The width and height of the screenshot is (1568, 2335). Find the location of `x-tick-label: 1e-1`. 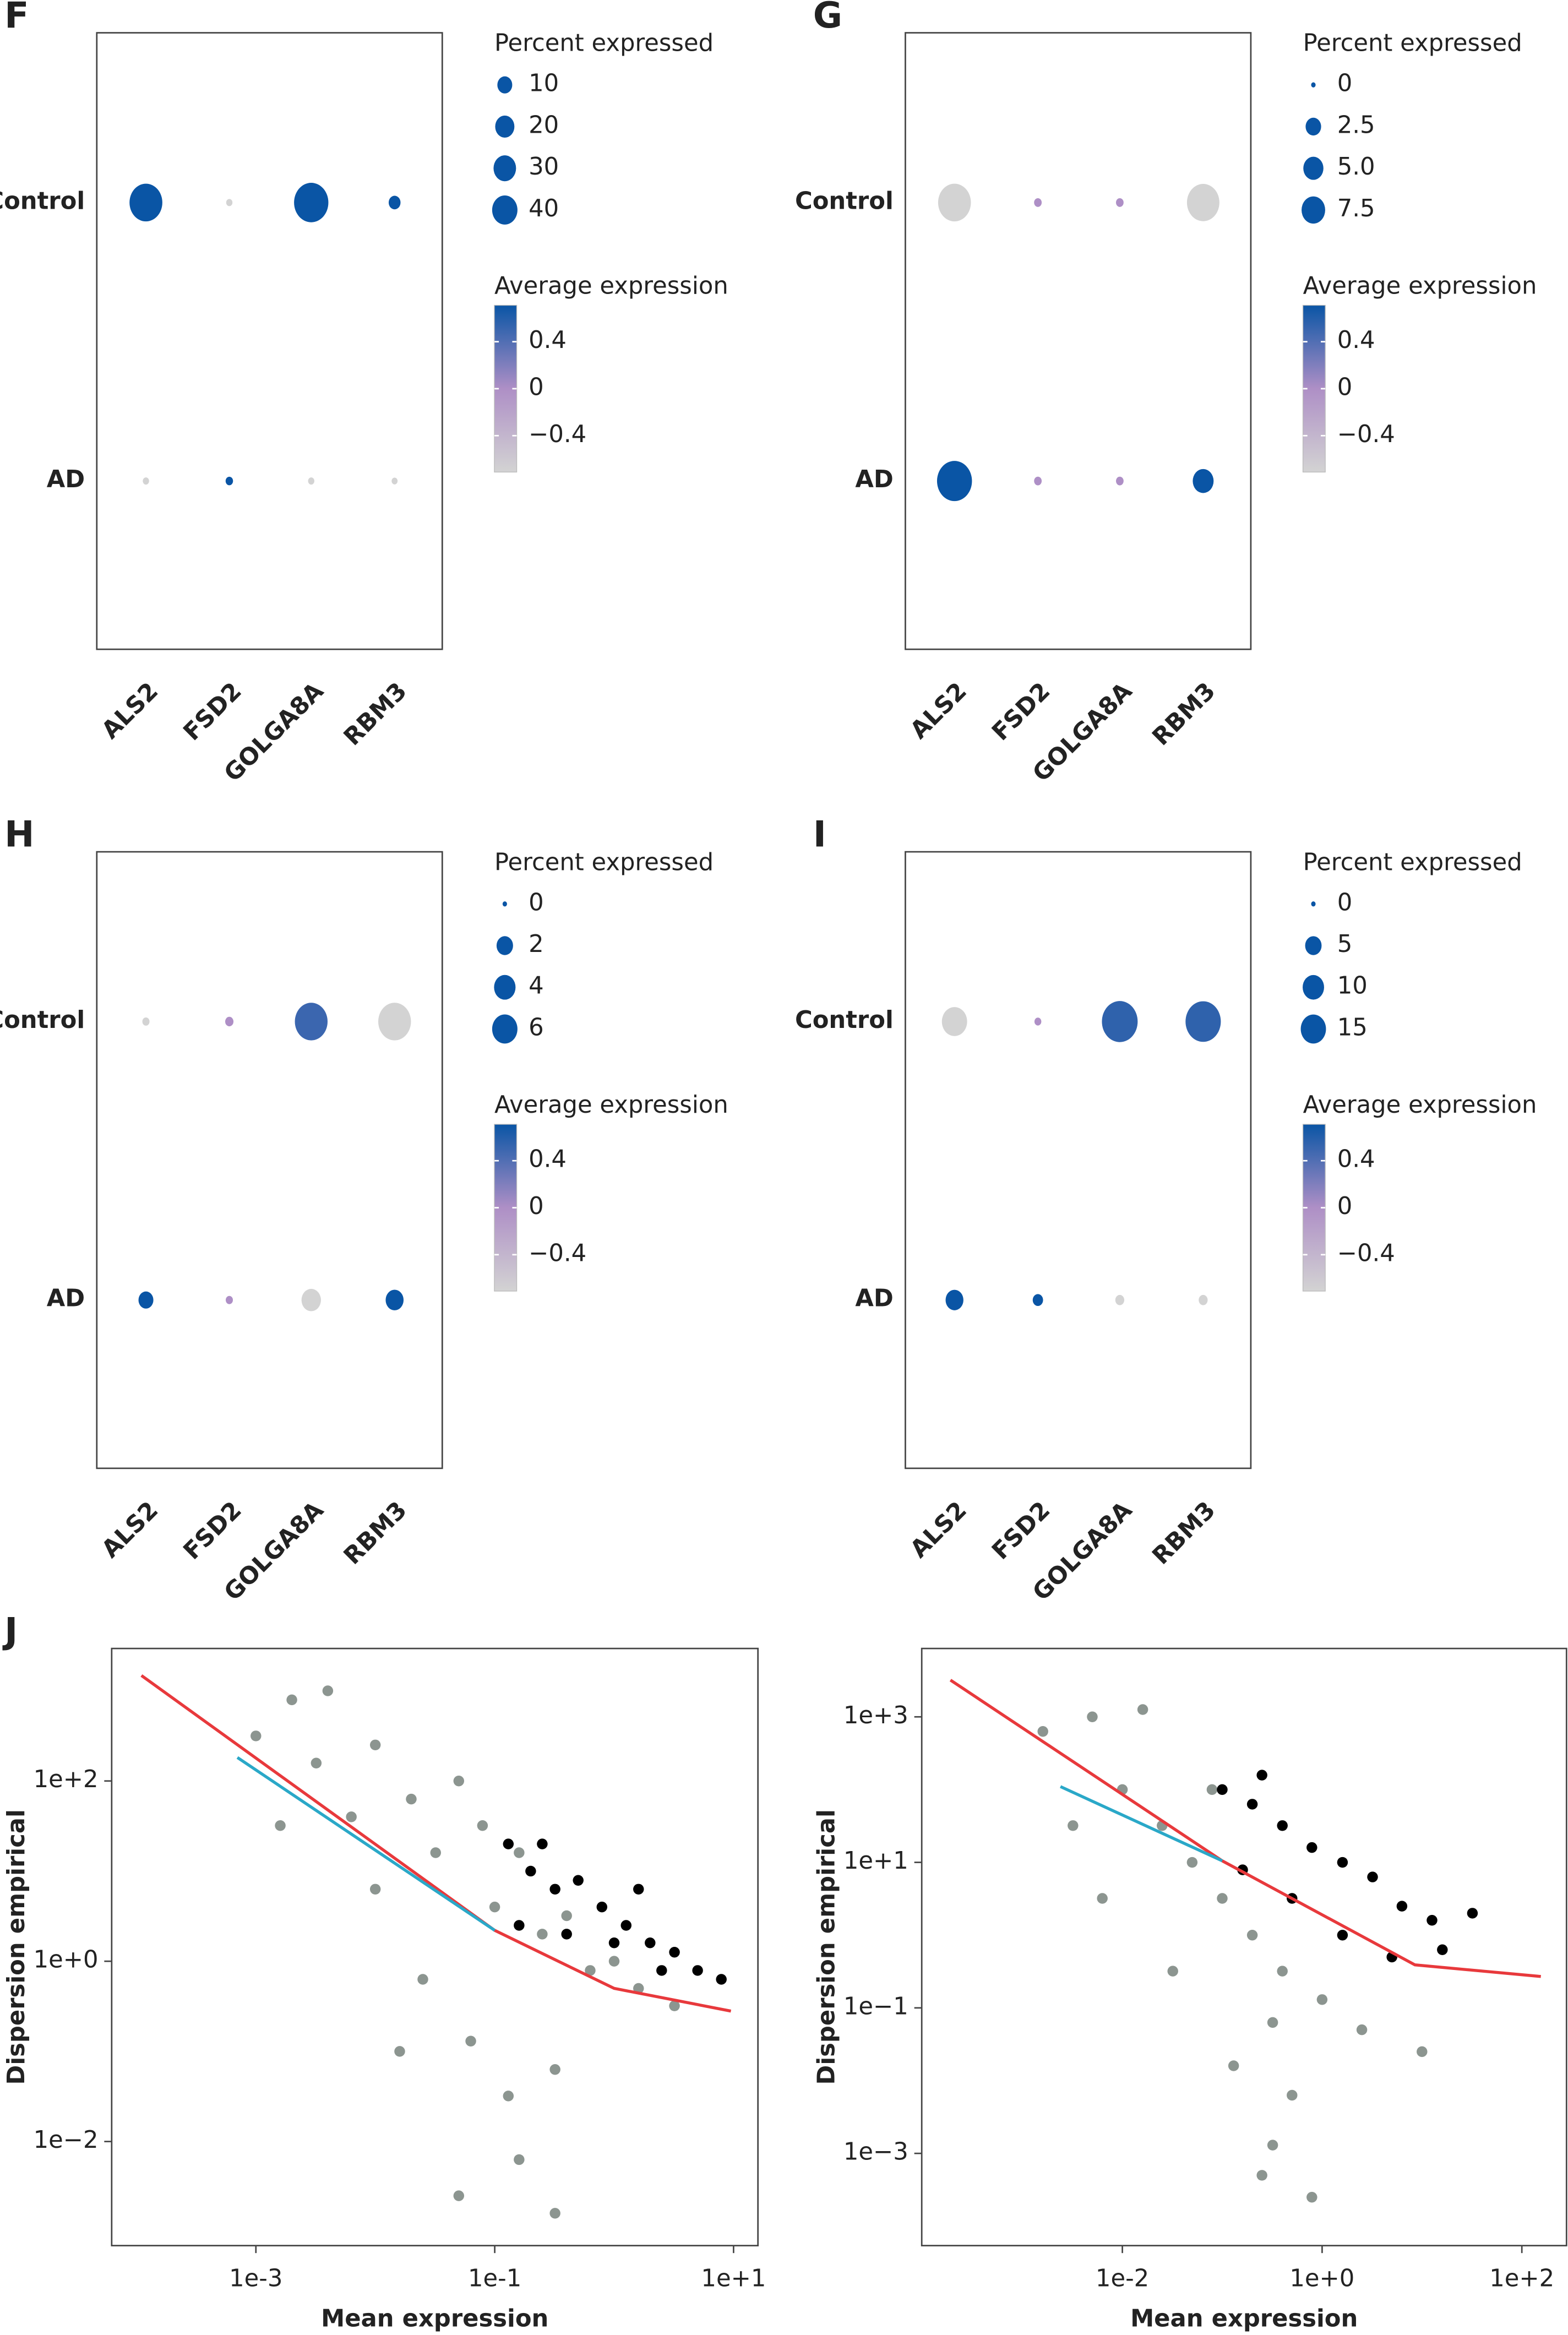

x-tick-label: 1e-1 is located at coordinates (494, 2278).